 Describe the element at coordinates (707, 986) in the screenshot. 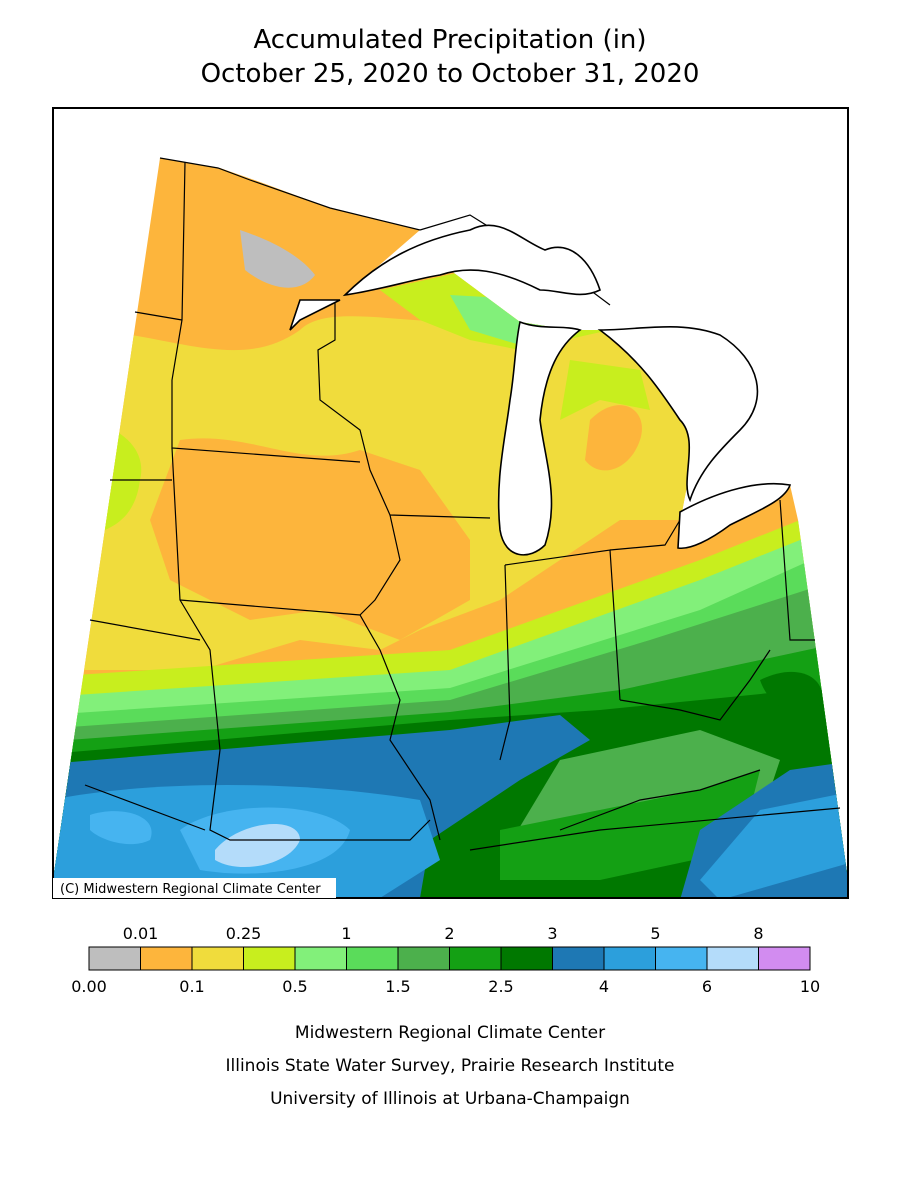

I see `legend-label: 6` at that location.